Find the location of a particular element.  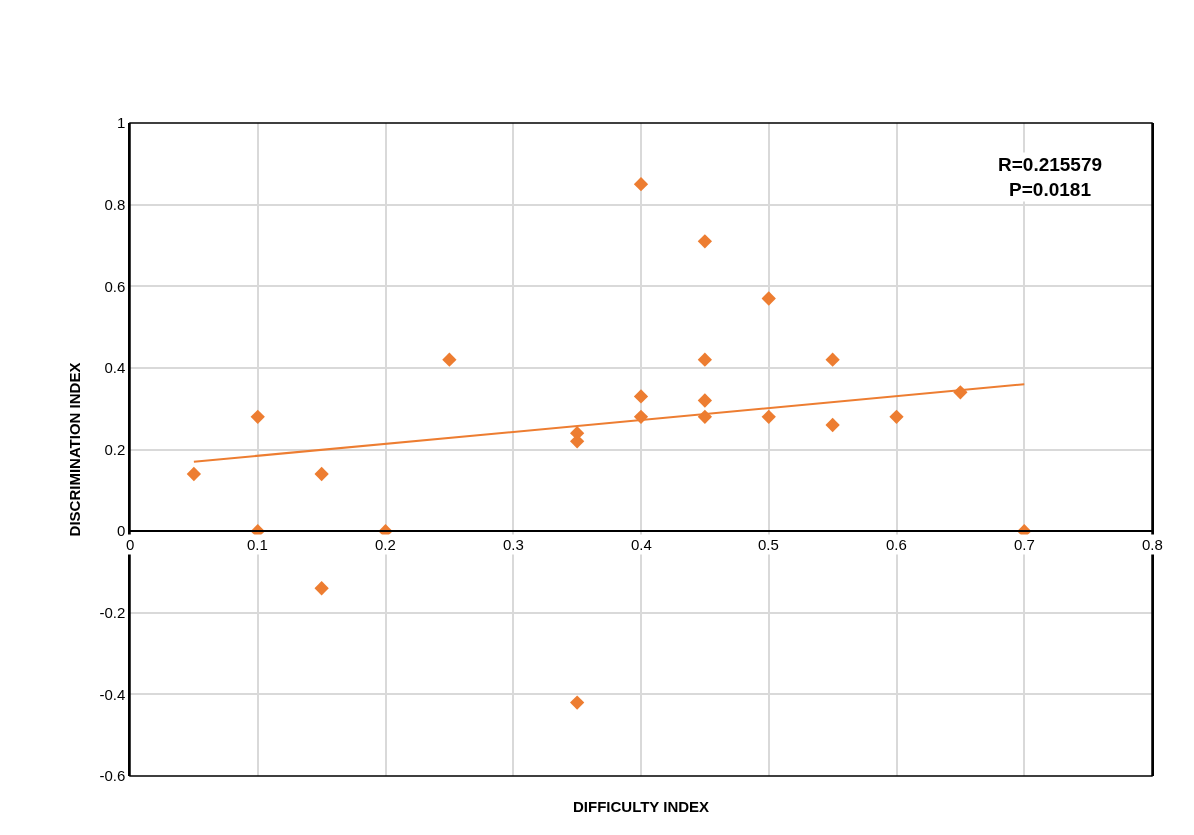

y-tick-label: 1 is located at coordinates (121, 123).